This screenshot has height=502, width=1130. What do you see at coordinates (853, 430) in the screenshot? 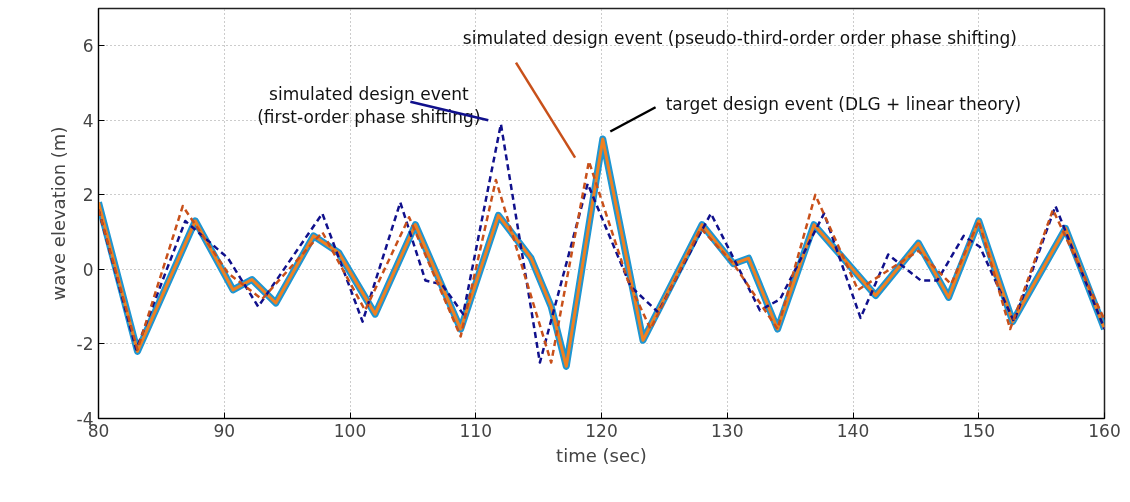
I see `x-tick-label: 140` at bounding box center [853, 430].